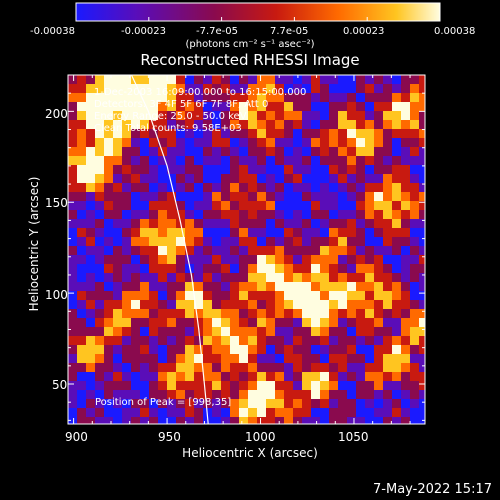 This screenshot has width=500, height=500. I want to click on colorbar-tick-label: -0.00038, so click(52, 31).